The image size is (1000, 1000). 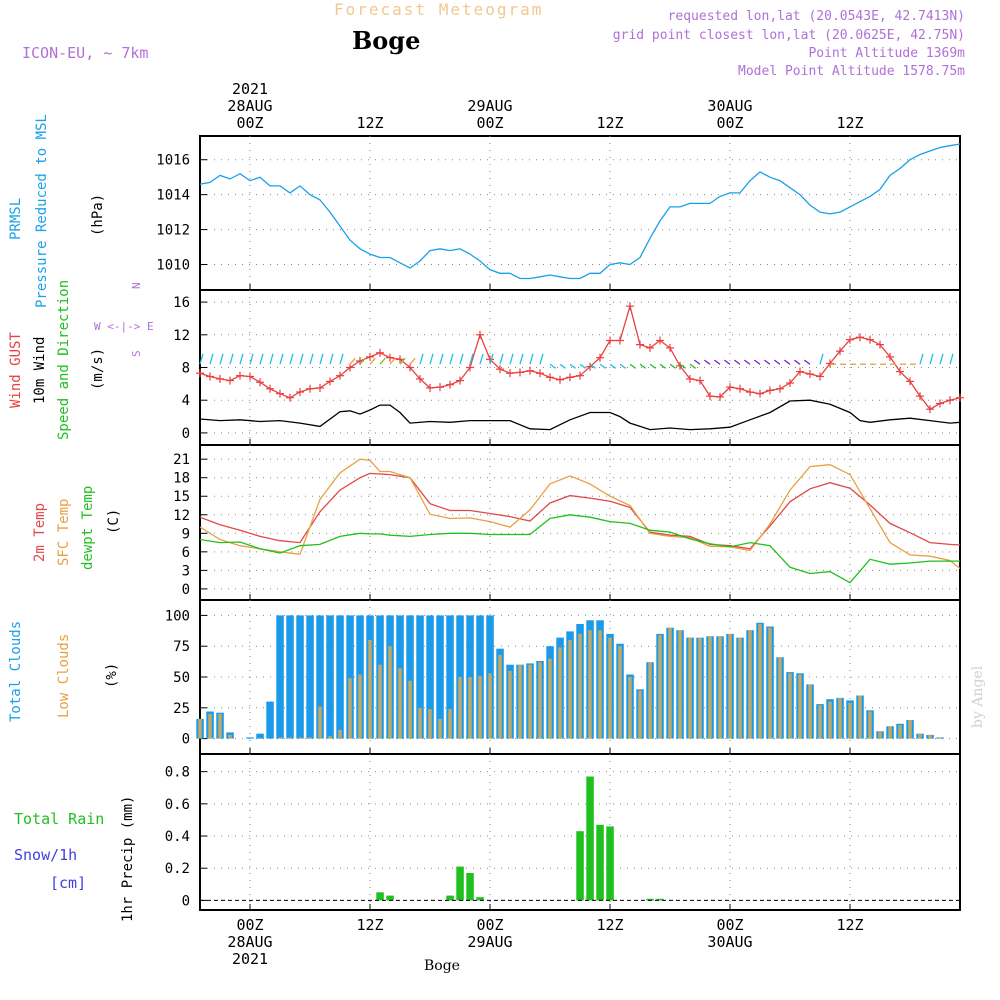 What do you see at coordinates (580, 511) in the screenshot?
I see `series-2m-temp` at bounding box center [580, 511].